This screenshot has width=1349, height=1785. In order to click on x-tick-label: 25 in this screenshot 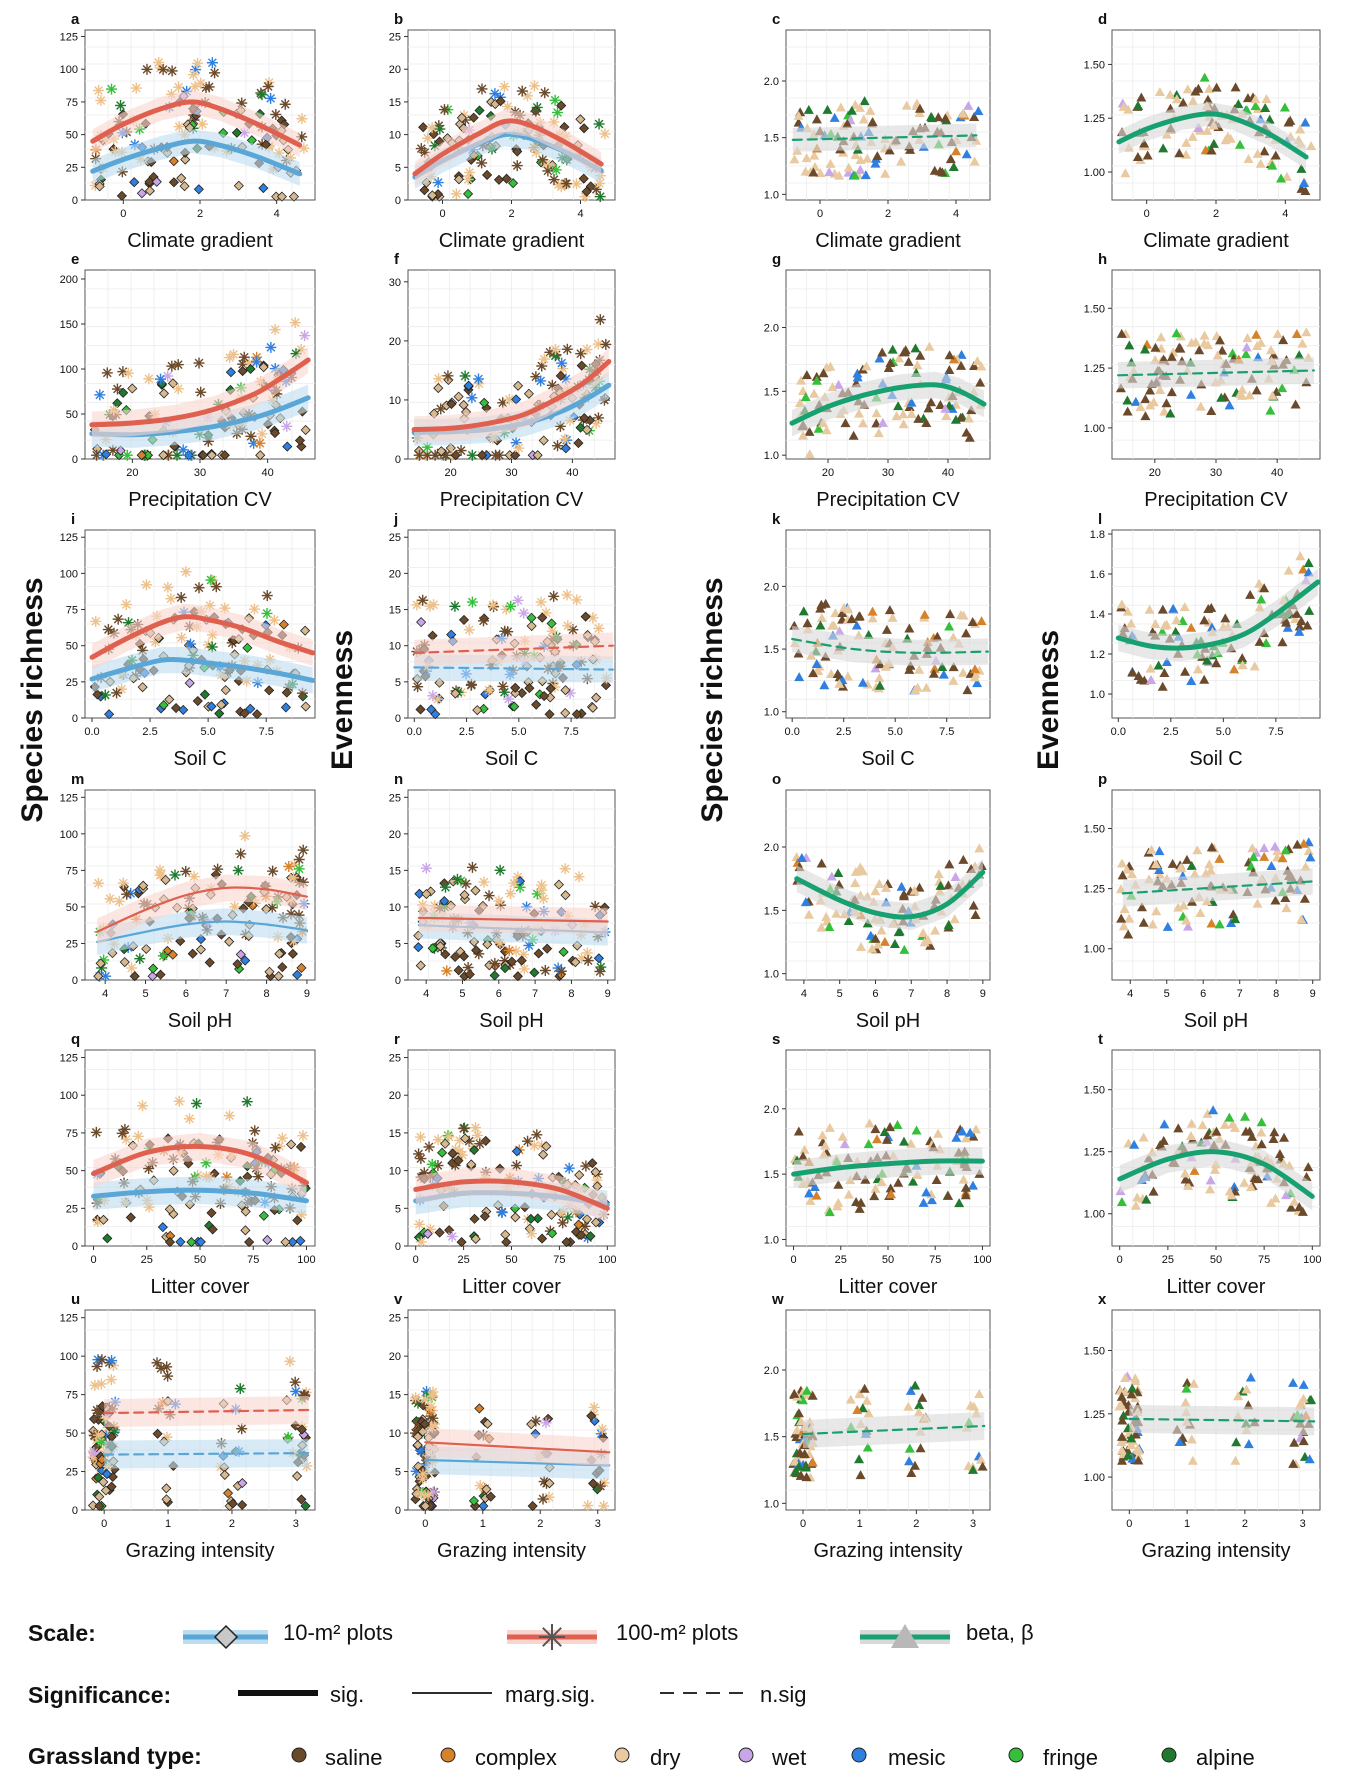, I will do `click(463, 1260)`.